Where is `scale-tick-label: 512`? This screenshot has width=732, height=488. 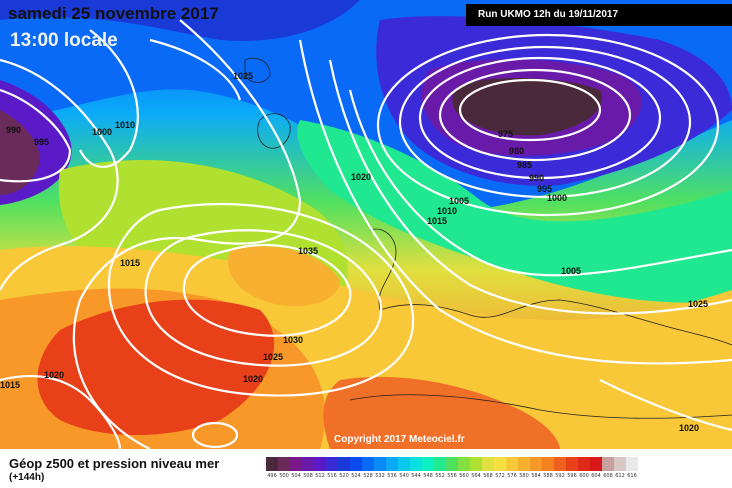 scale-tick-label: 512 is located at coordinates (320, 476).